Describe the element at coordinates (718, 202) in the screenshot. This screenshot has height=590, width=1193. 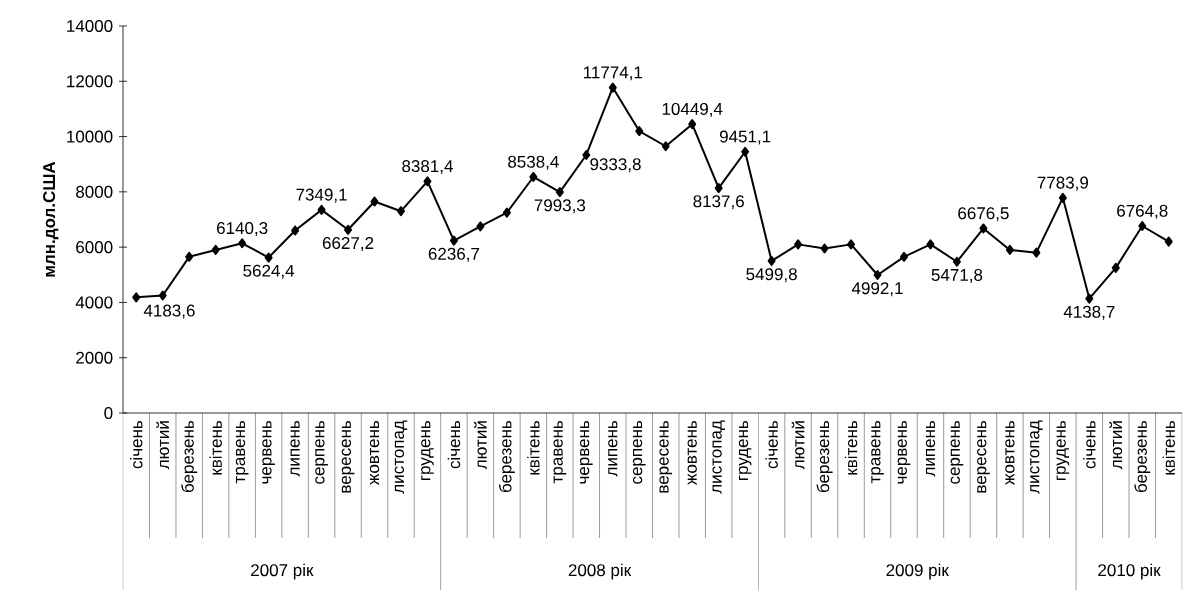
I see `data-label: 8137,6` at that location.